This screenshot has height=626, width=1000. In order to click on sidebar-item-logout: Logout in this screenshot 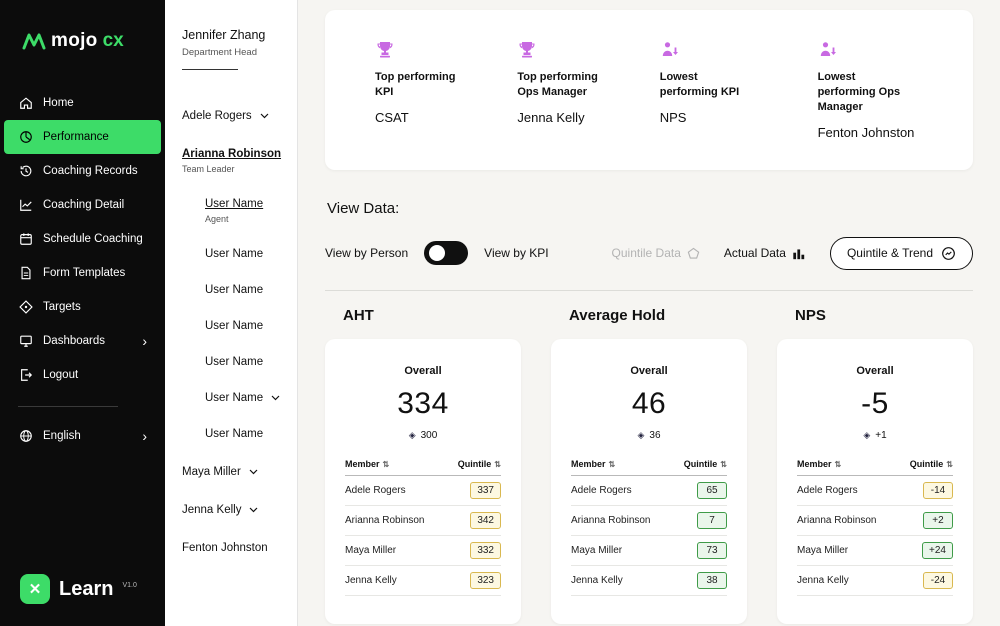, I will do `click(82, 375)`.